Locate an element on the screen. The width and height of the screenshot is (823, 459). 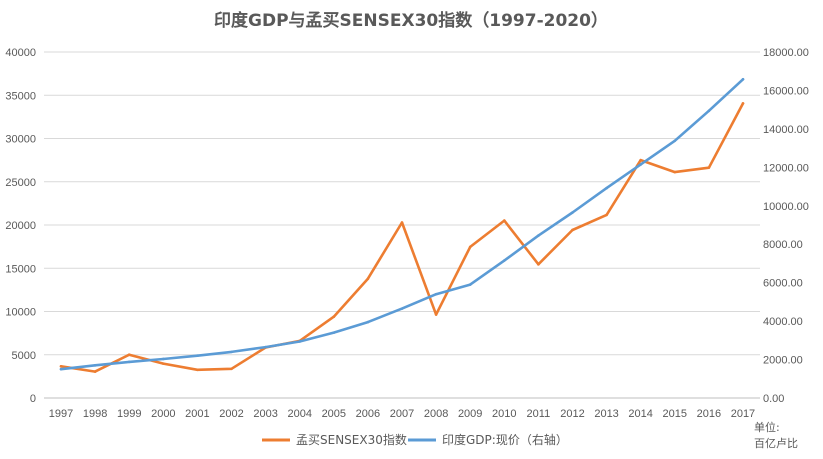
x-tick-label: 2009 is located at coordinates (470, 414).